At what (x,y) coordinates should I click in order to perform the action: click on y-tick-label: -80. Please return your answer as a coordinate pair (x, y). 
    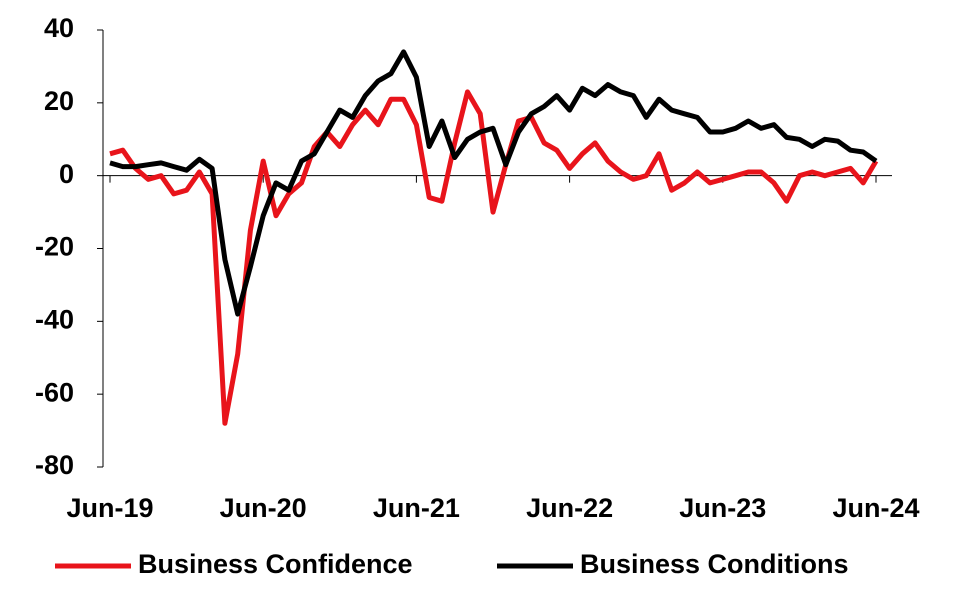
    Looking at the image, I should click on (54, 465).